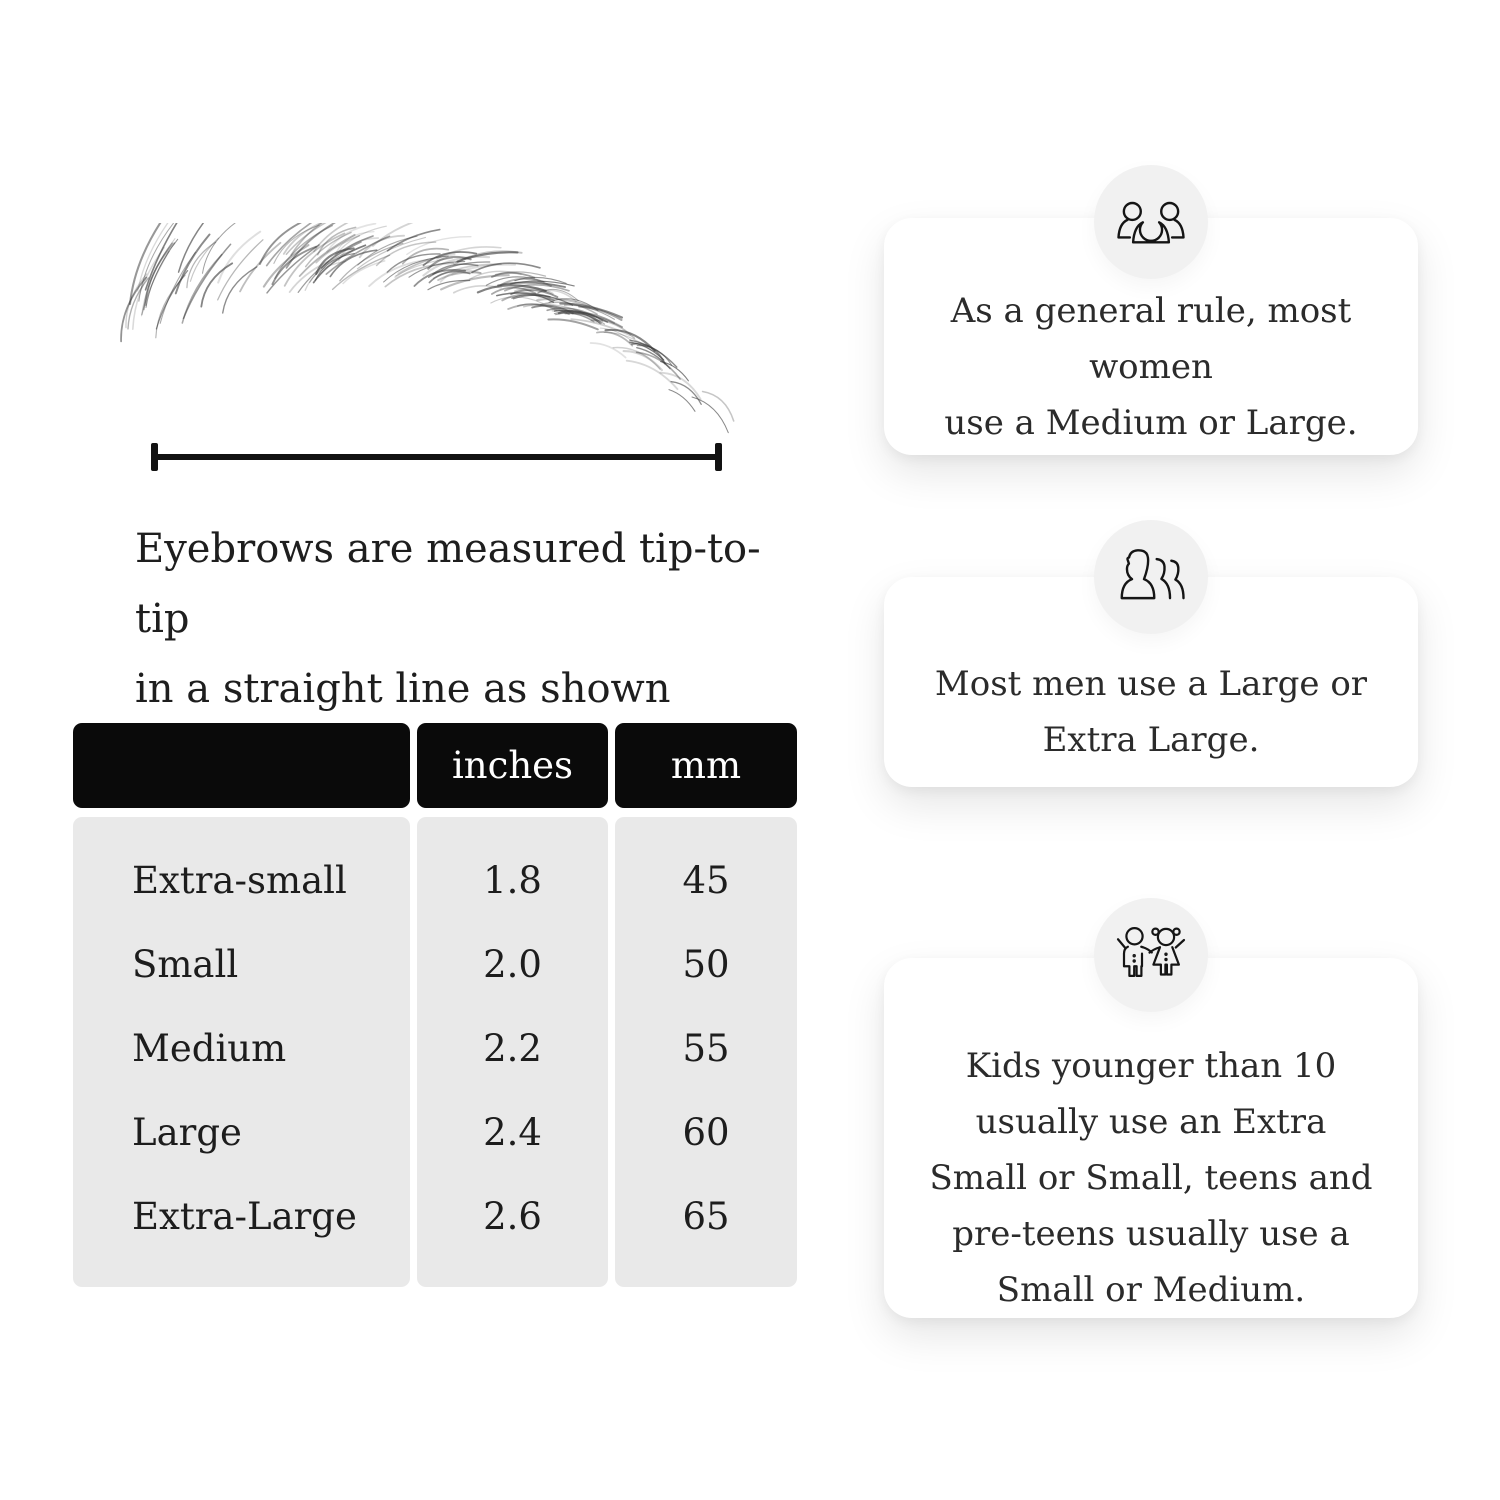  I want to click on measurement-line, so click(436, 457).